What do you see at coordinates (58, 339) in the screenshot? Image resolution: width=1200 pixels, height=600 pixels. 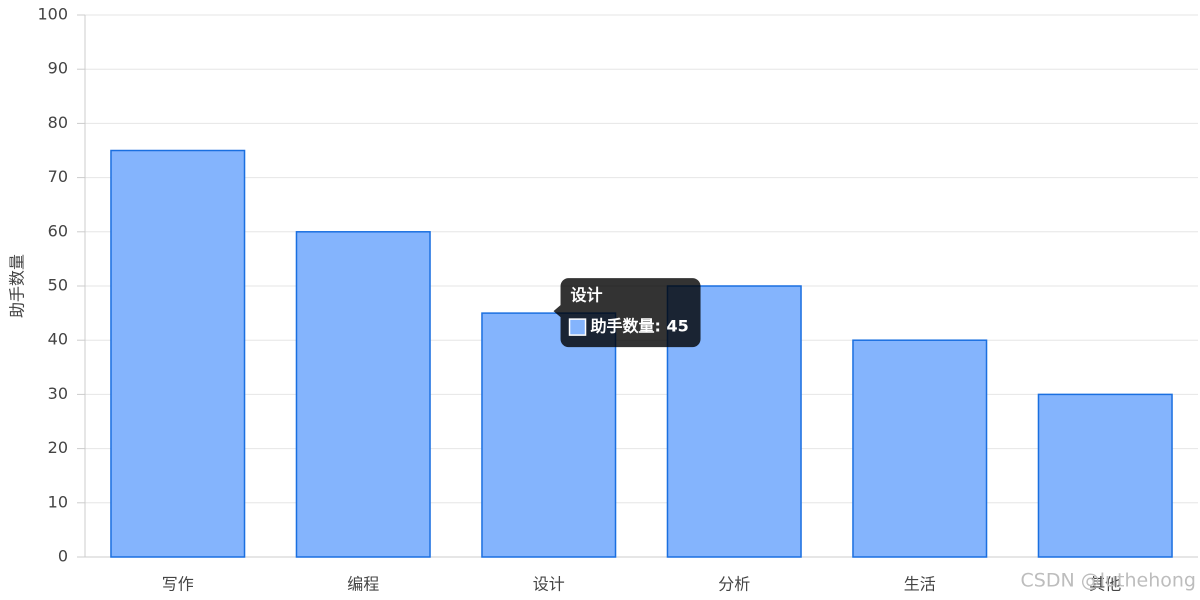 I see `y-tick-label: 40` at bounding box center [58, 339].